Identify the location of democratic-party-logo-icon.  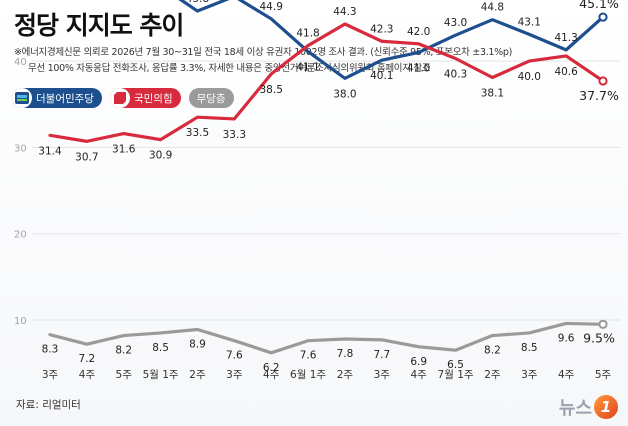
(22, 98).